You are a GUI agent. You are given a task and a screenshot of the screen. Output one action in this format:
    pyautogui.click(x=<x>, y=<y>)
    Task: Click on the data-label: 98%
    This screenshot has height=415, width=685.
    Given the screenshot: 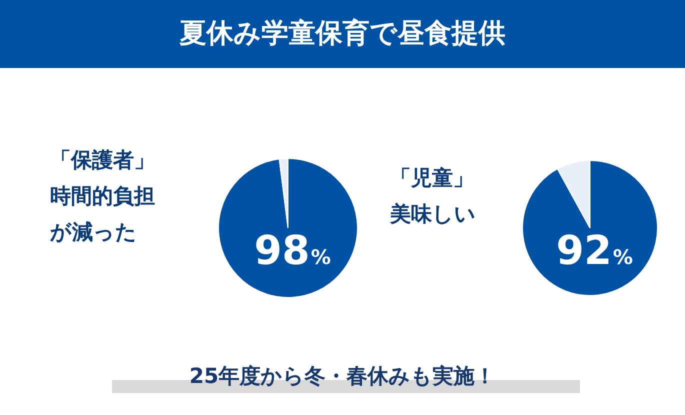 What is the action you would take?
    pyautogui.click(x=292, y=251)
    